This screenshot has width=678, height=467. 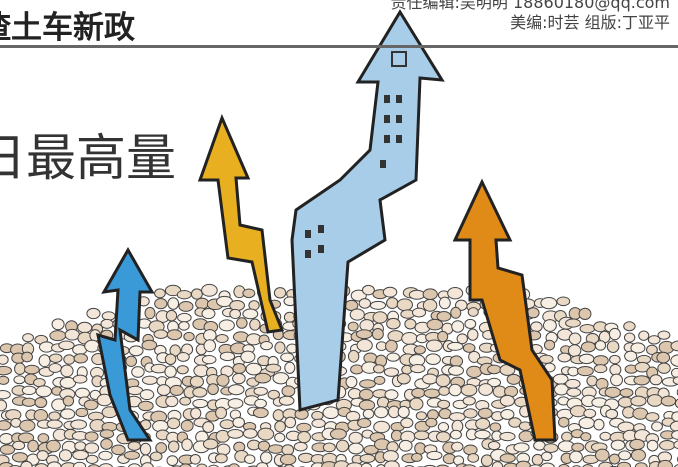 I want to click on headline: 日最高量, so click(x=88, y=158).